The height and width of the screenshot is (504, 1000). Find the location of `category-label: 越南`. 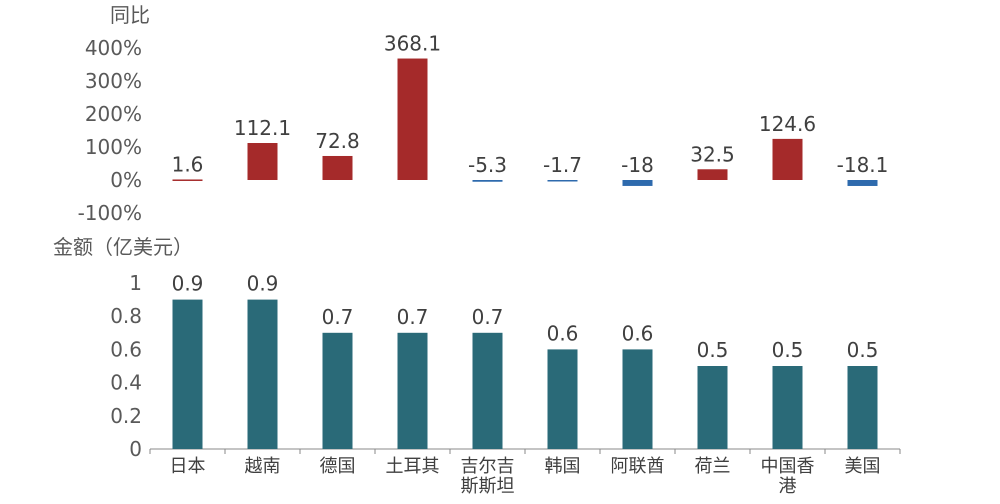

category-label: 越南 is located at coordinates (263, 466).